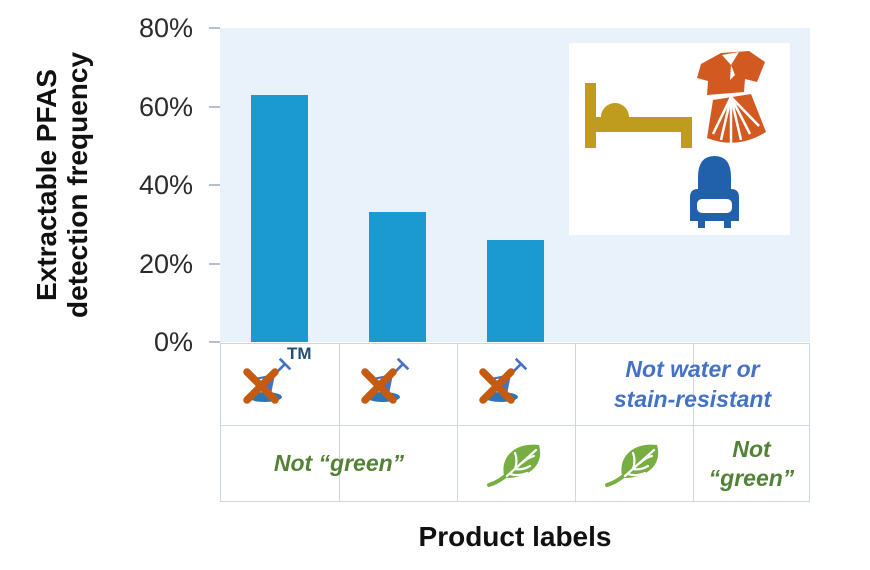  What do you see at coordinates (165, 263) in the screenshot?
I see `y-tick-label: 20%` at bounding box center [165, 263].